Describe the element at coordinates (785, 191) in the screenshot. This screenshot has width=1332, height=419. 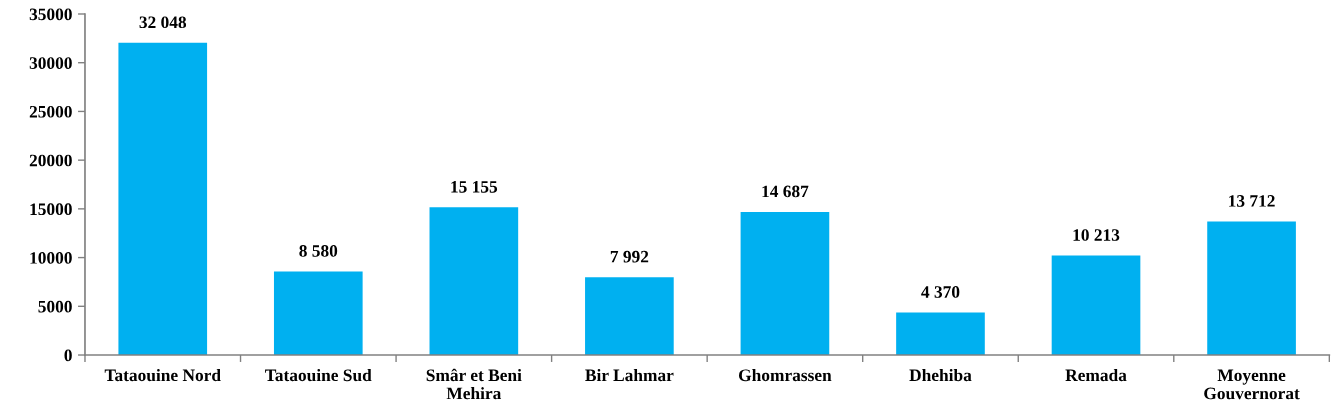
I see `data-label: 14 687` at that location.